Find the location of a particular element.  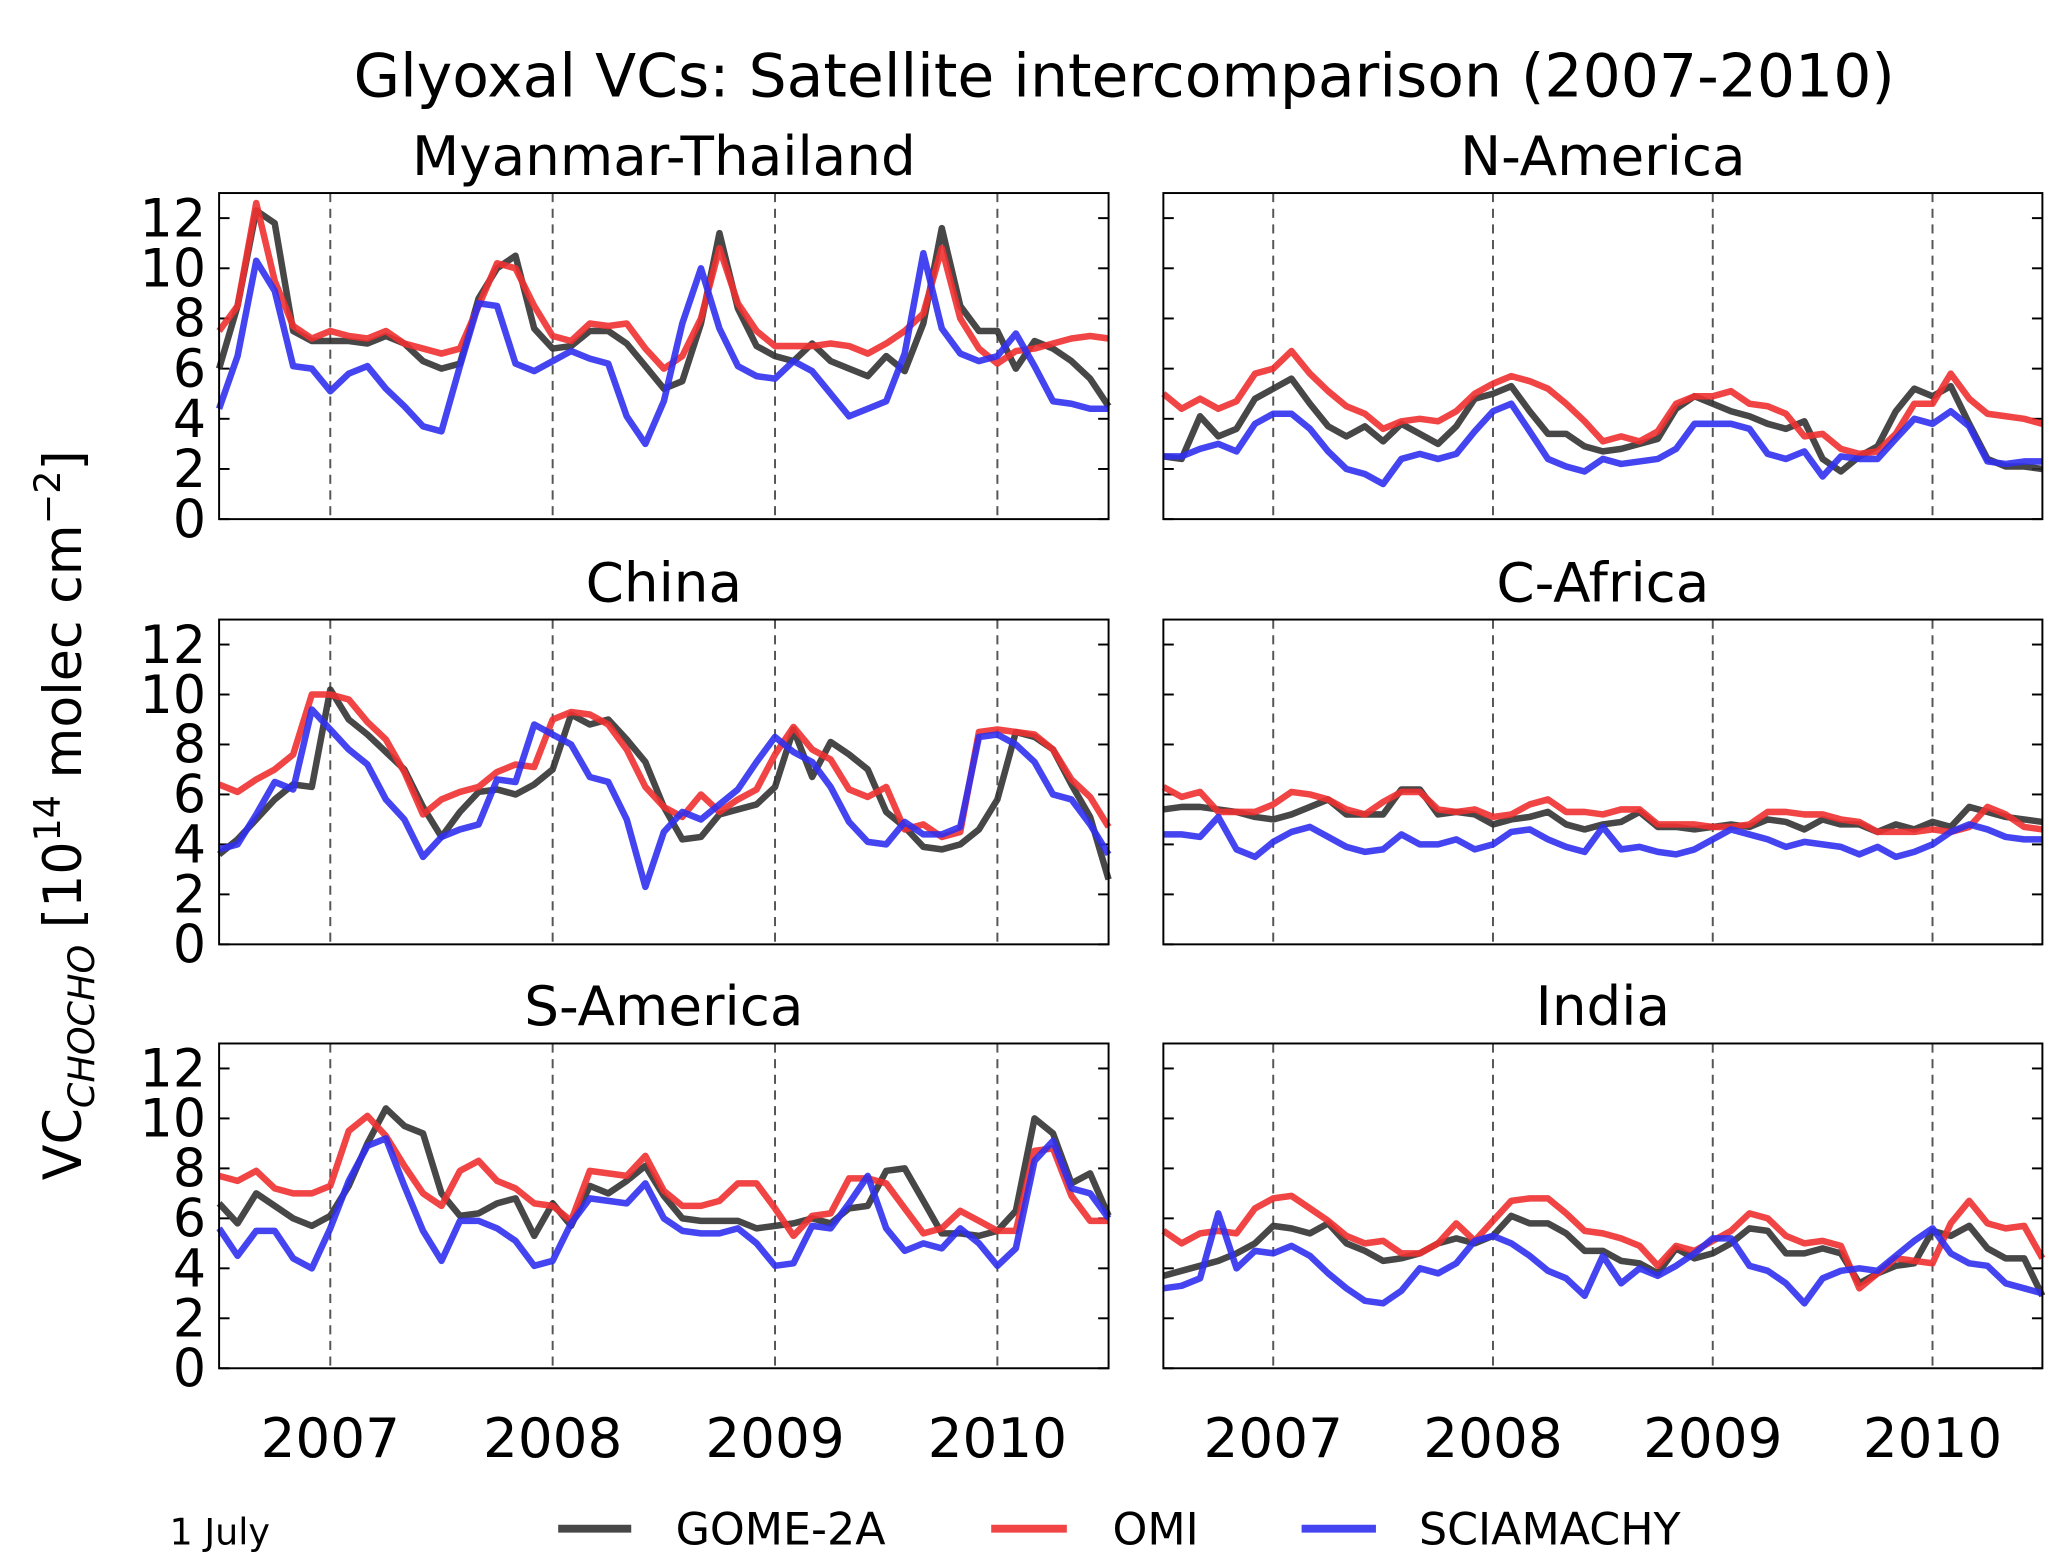

legend-label: SCIAMACHY is located at coordinates (1550, 1529).